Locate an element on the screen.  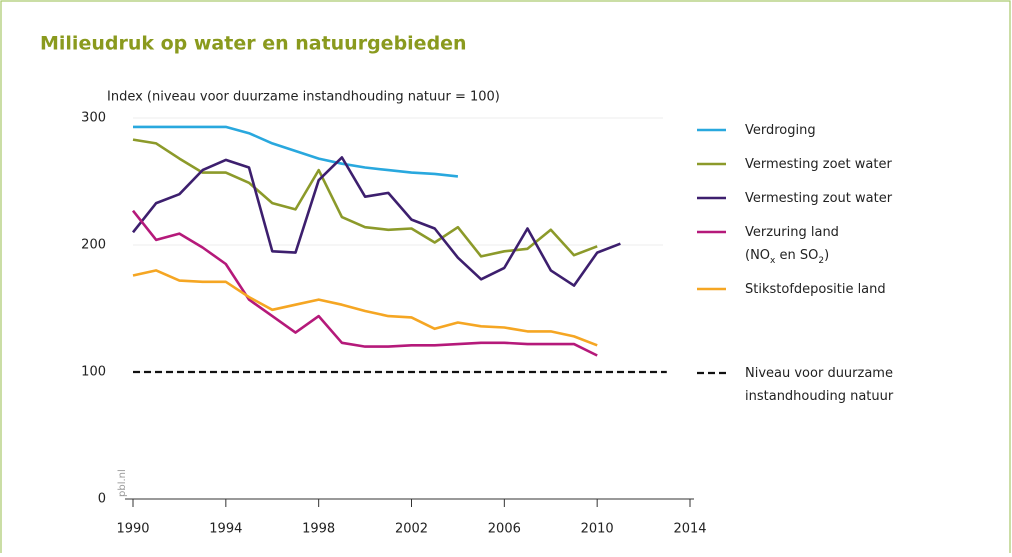
legend-label: Vermesting zout water is located at coordinates (819, 198).